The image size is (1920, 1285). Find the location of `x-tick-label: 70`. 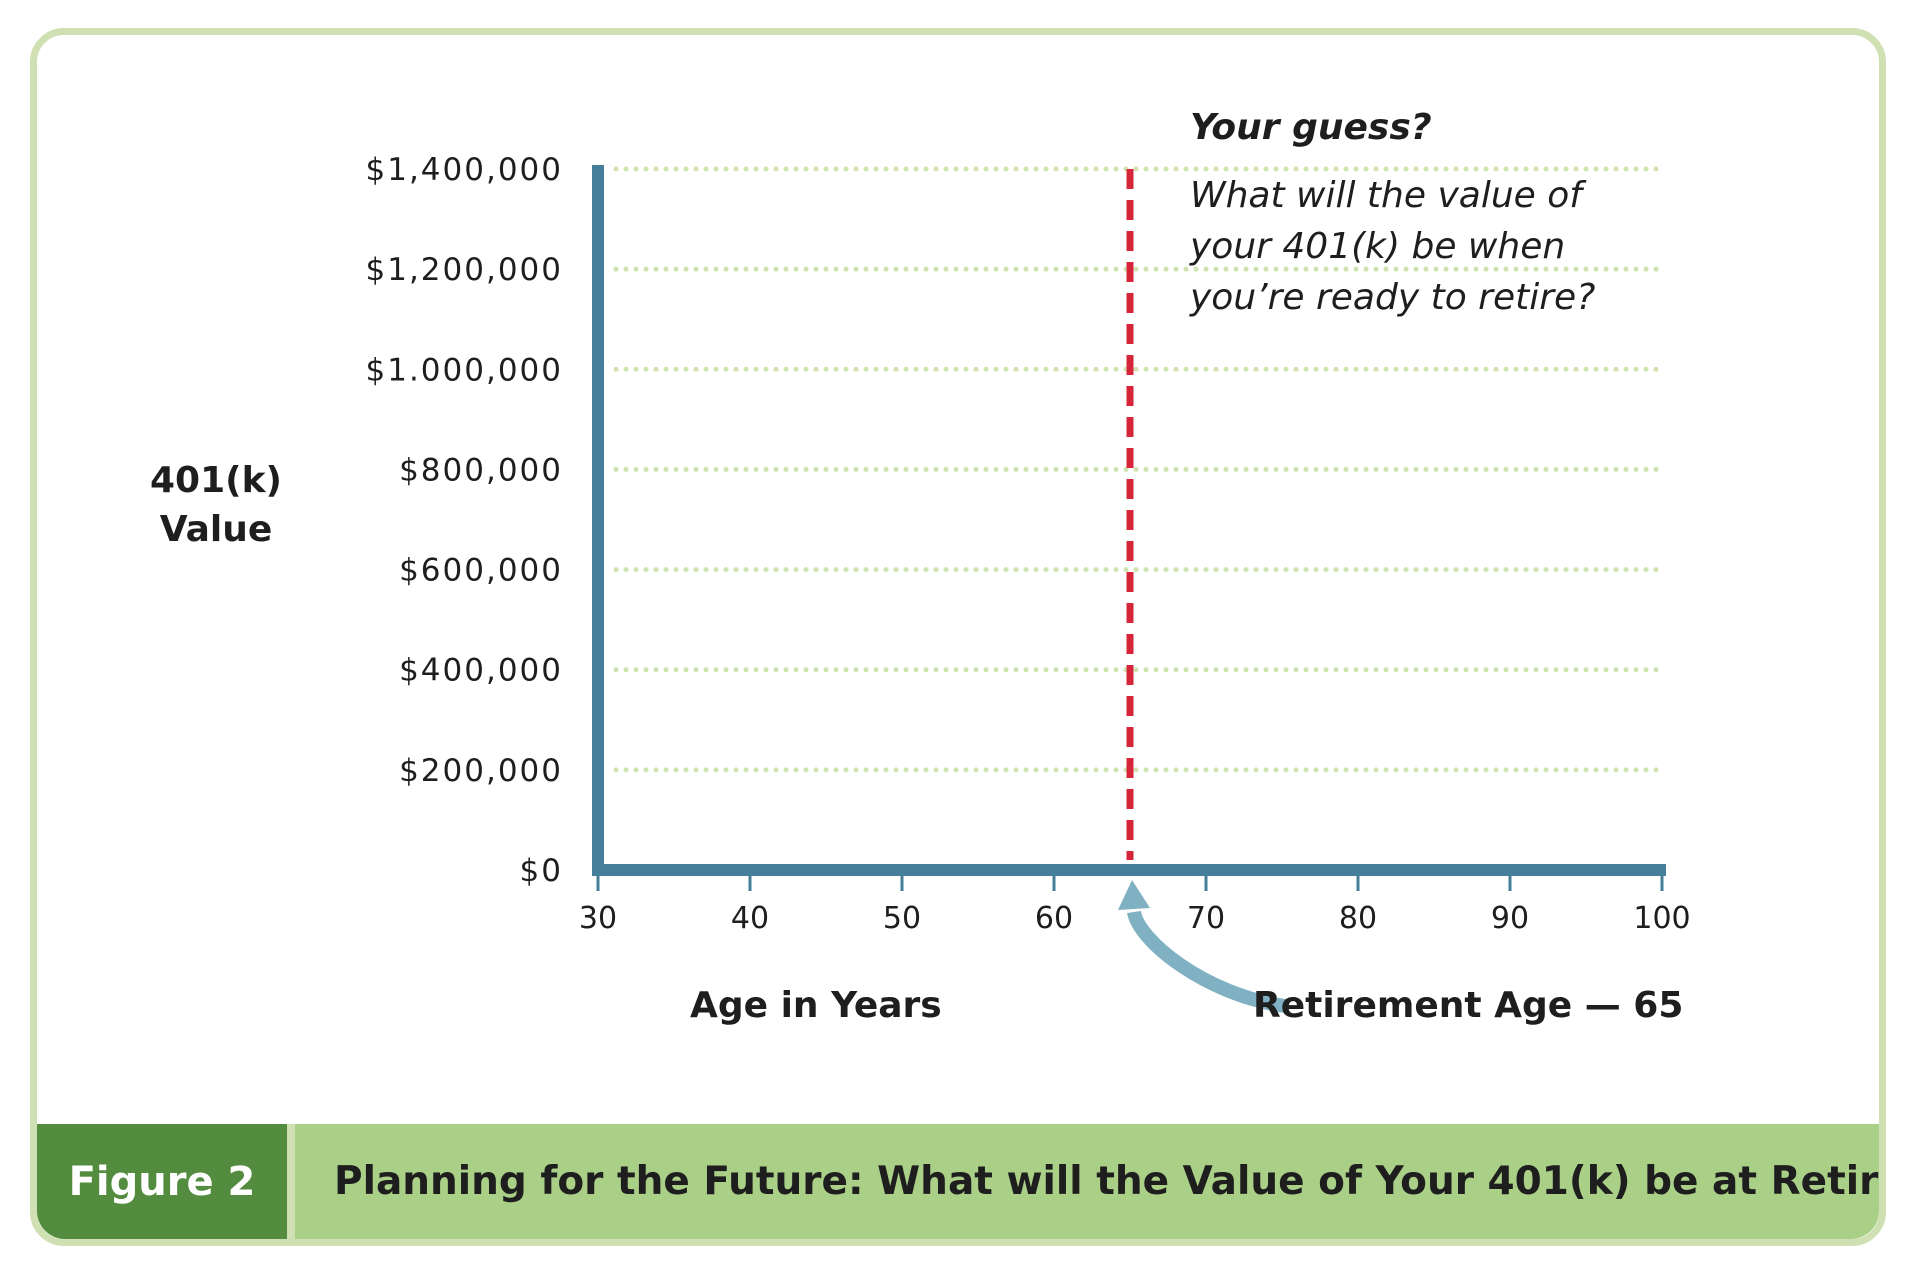

x-tick-label: 70 is located at coordinates (1206, 918).